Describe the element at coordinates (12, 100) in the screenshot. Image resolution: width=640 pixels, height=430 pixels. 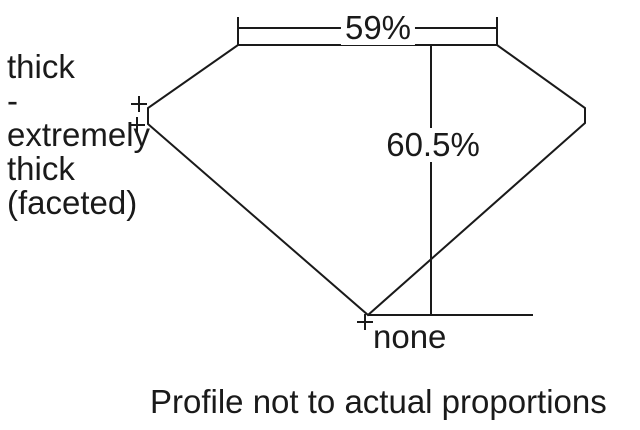
I see `girdle-label-line-2: -` at that location.